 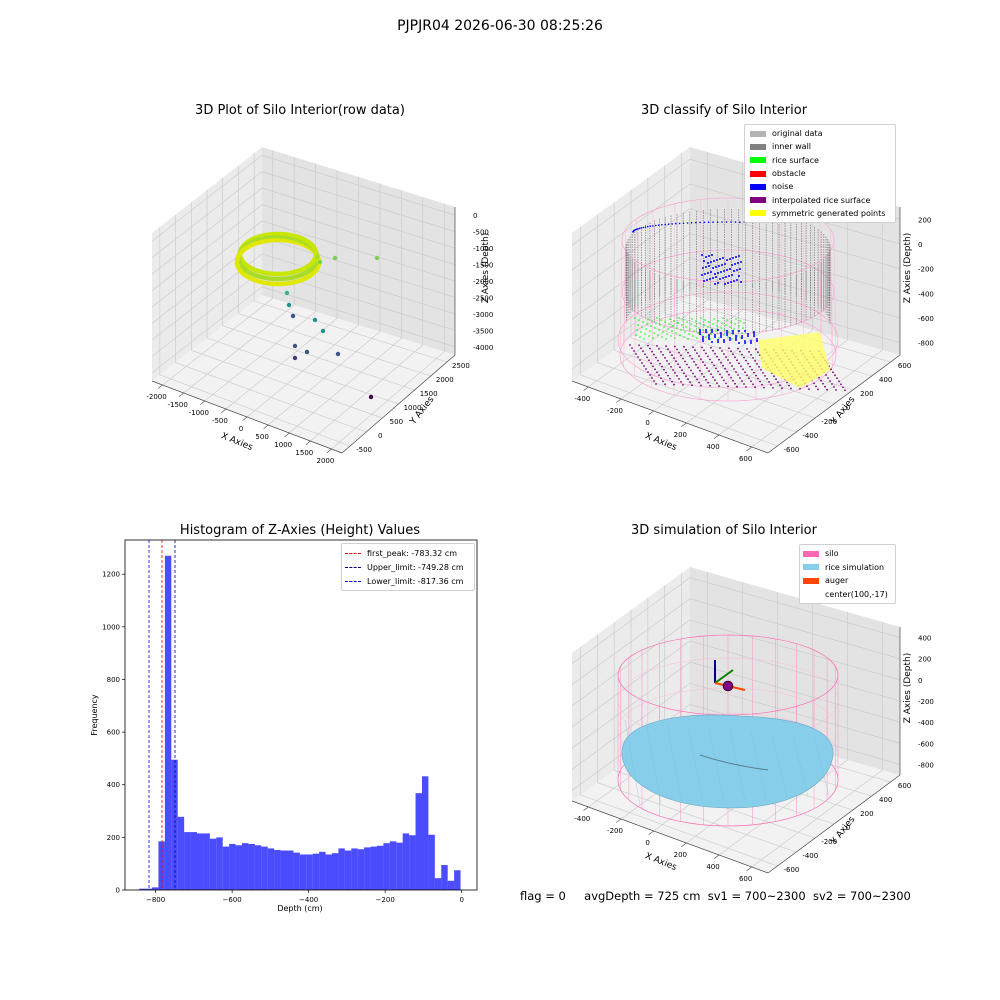 What do you see at coordinates (680, 435) in the screenshot?
I see `cls-x-tick-label: 200` at bounding box center [680, 435].